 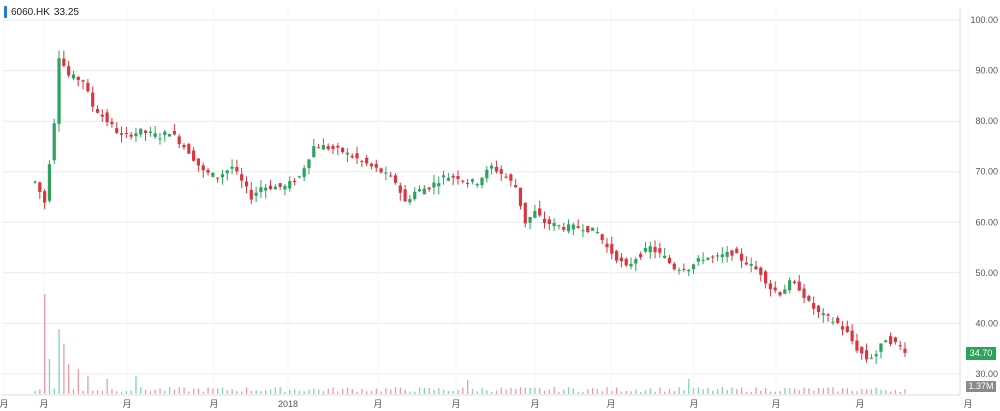 What do you see at coordinates (66, 12) in the screenshot?
I see `ticker-price: 33.25` at bounding box center [66, 12].